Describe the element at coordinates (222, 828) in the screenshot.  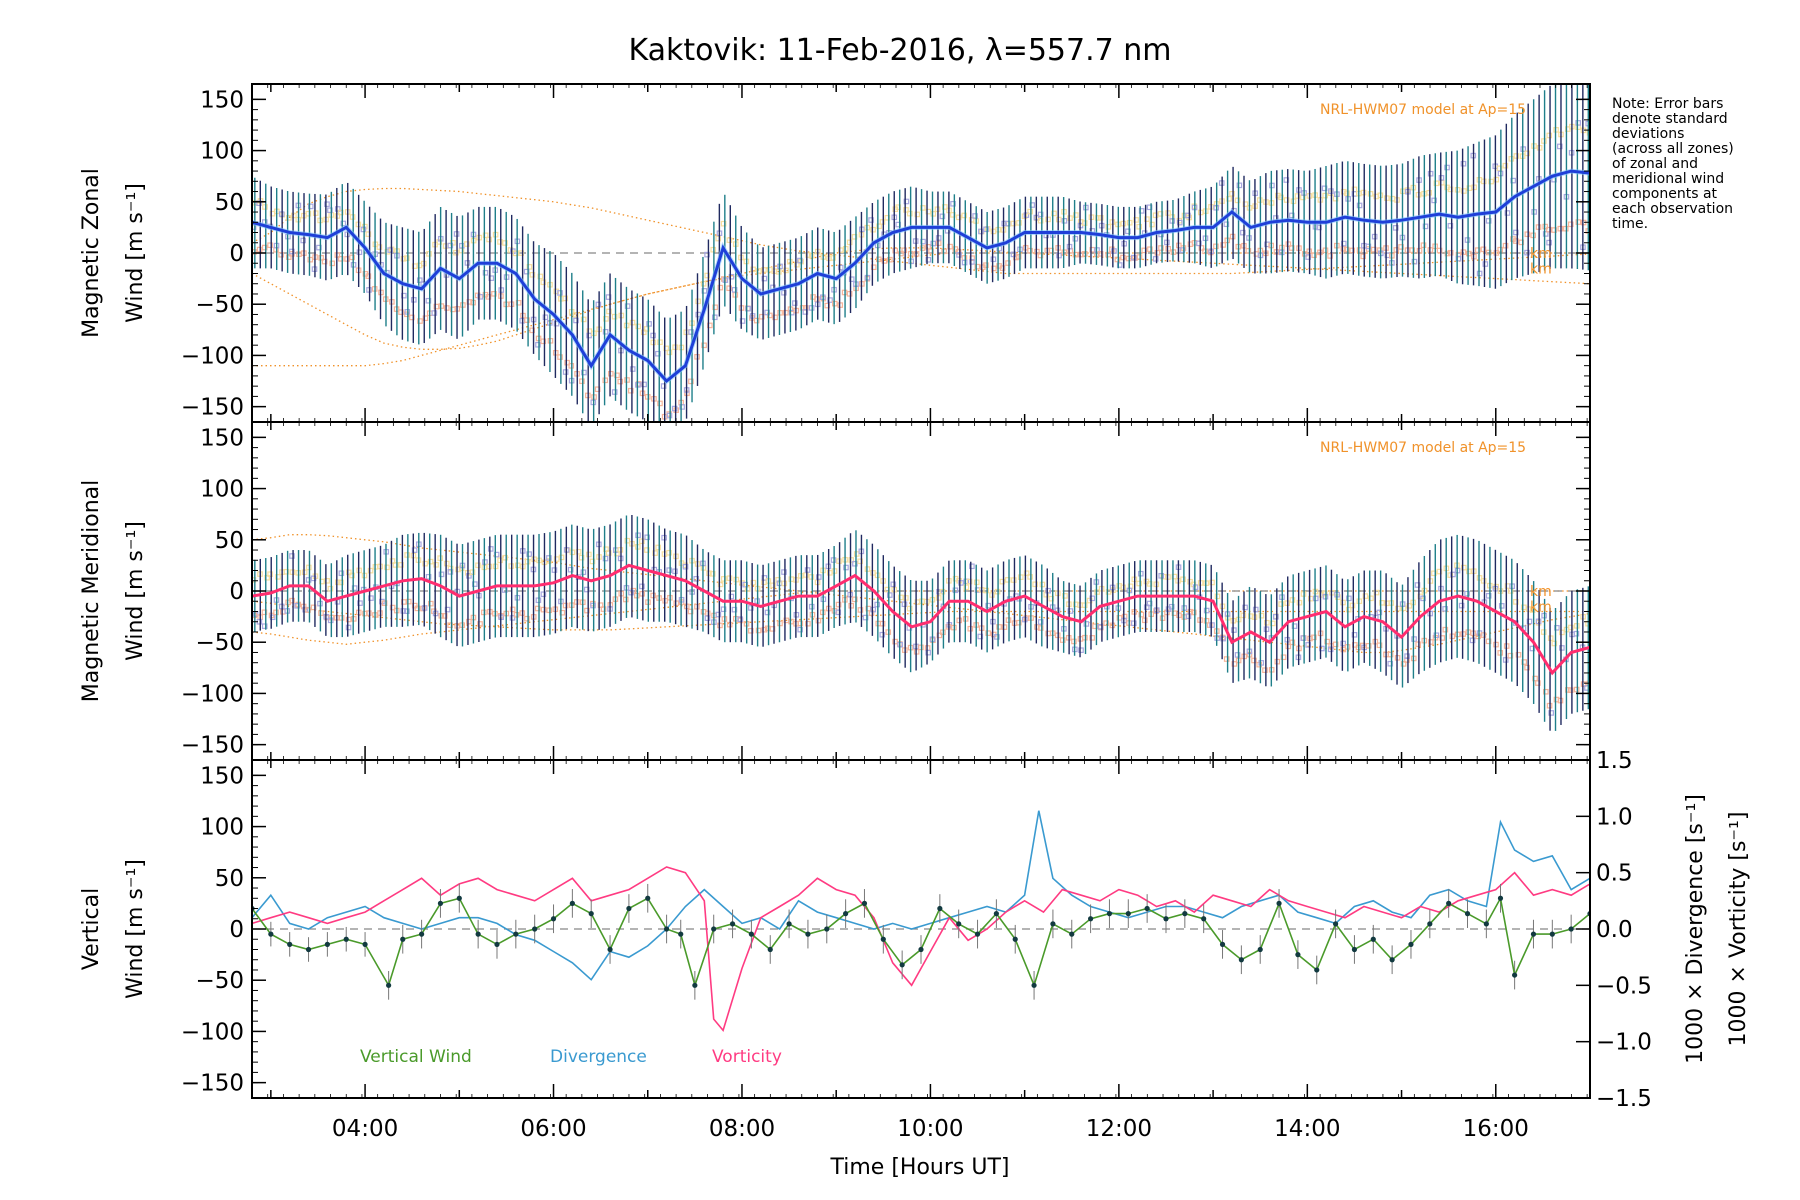
I see `y-tick-label: 100` at that location.